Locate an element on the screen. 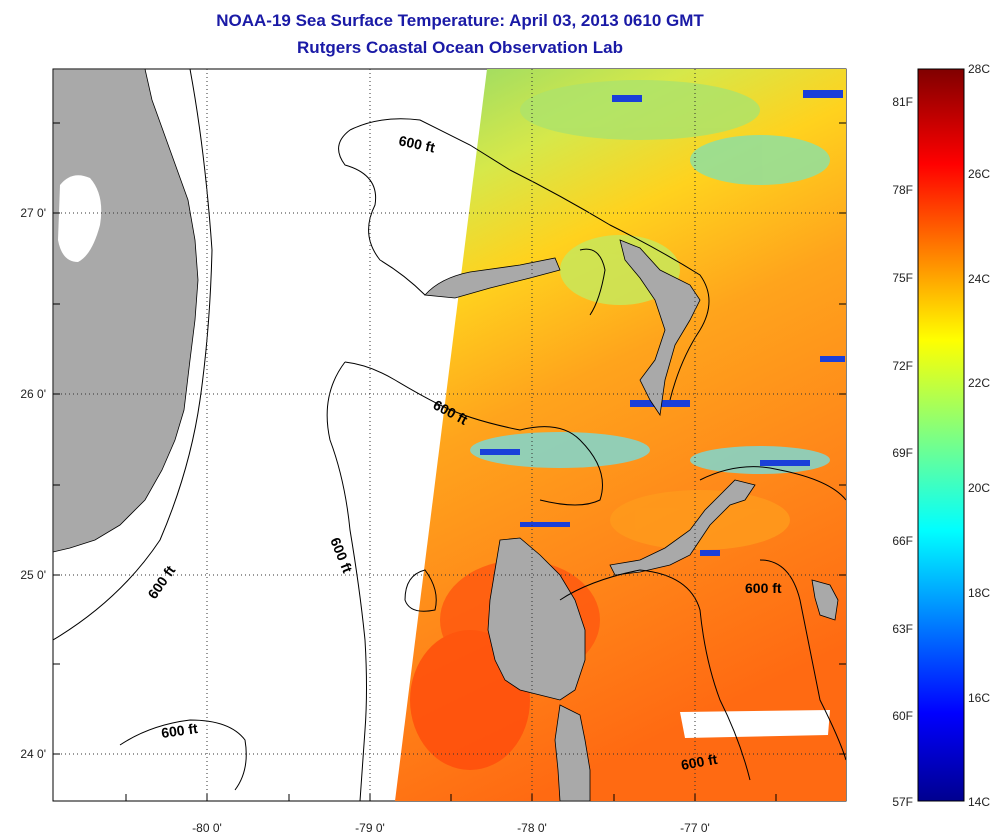  celsius-label: 16C is located at coordinates (979, 698).